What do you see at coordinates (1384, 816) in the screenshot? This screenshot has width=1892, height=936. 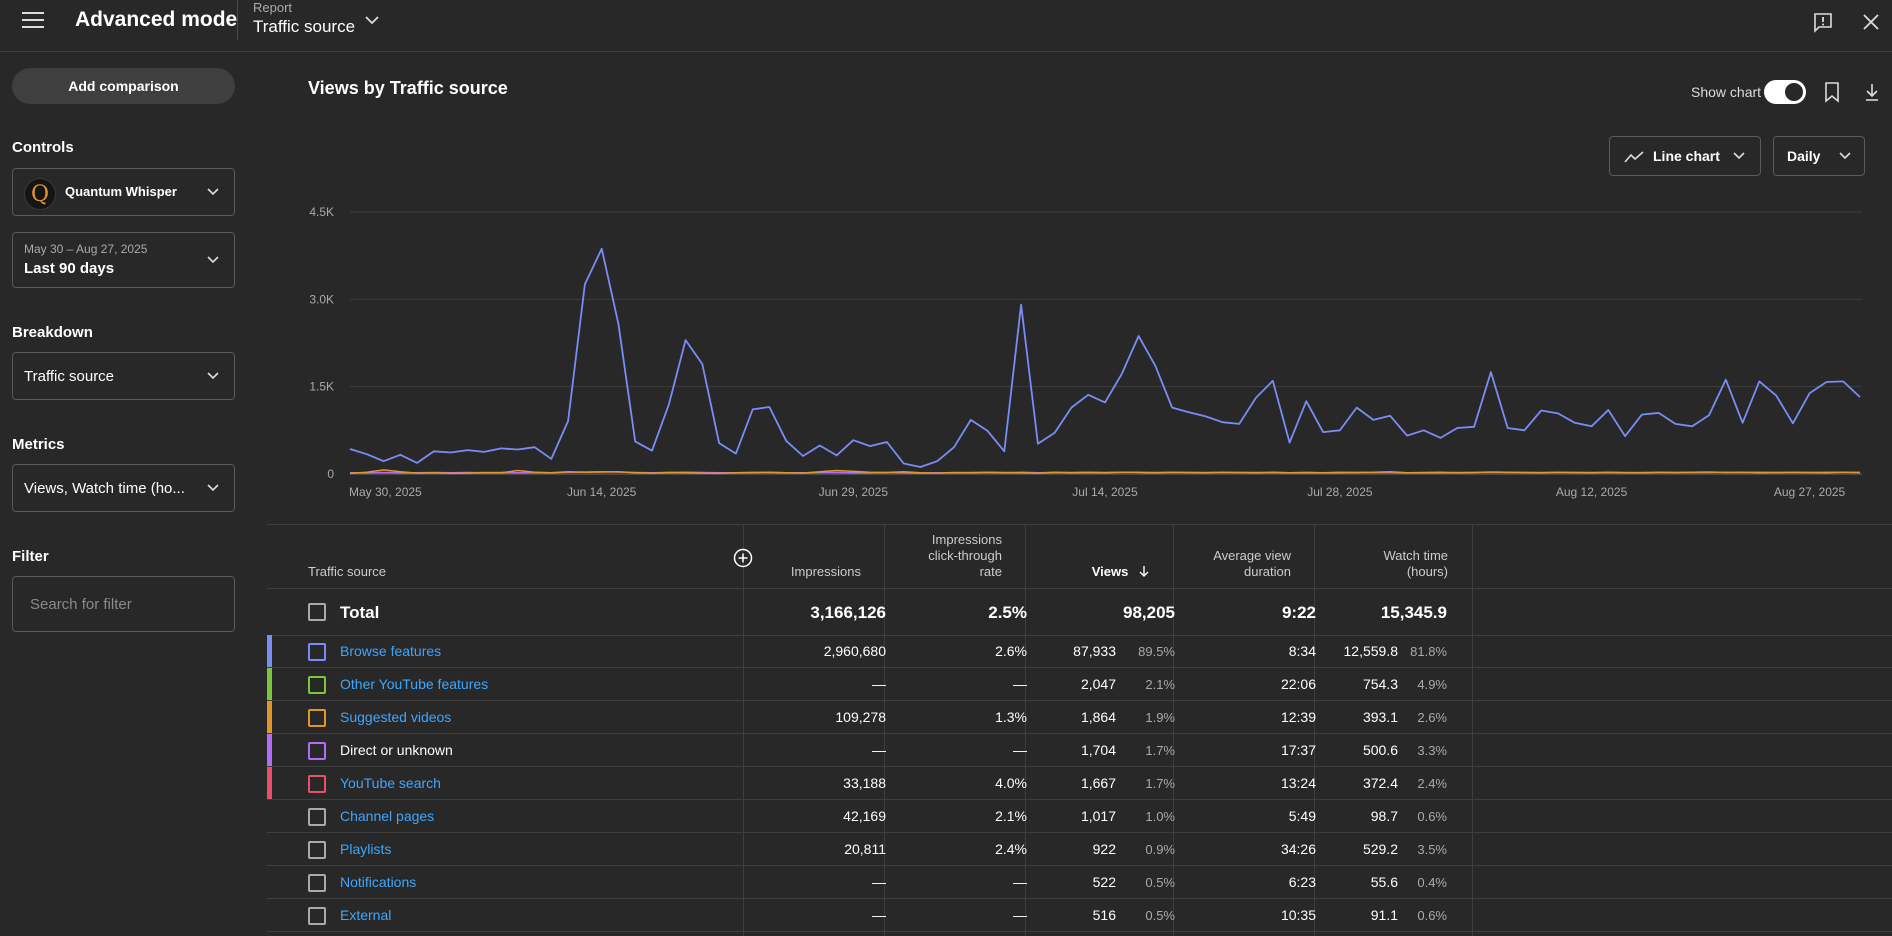 I see `watch-time-cell: 98.7` at bounding box center [1384, 816].